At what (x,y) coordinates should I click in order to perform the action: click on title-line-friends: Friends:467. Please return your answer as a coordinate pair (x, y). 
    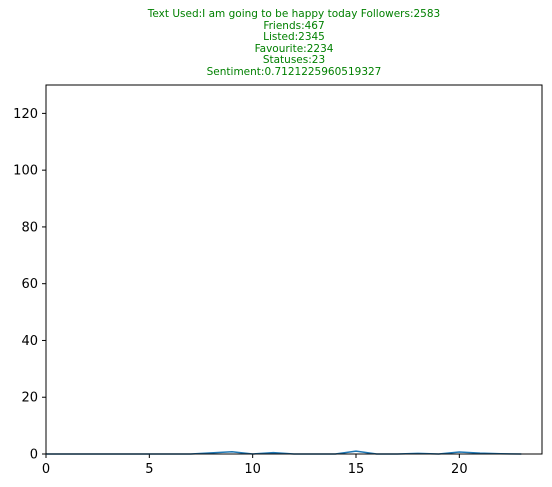
    Looking at the image, I should click on (294, 25).